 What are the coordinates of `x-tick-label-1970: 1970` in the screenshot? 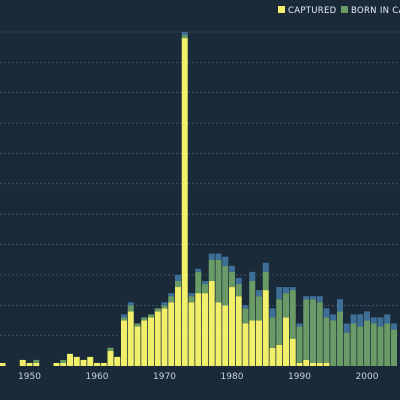 It's located at (164, 377).